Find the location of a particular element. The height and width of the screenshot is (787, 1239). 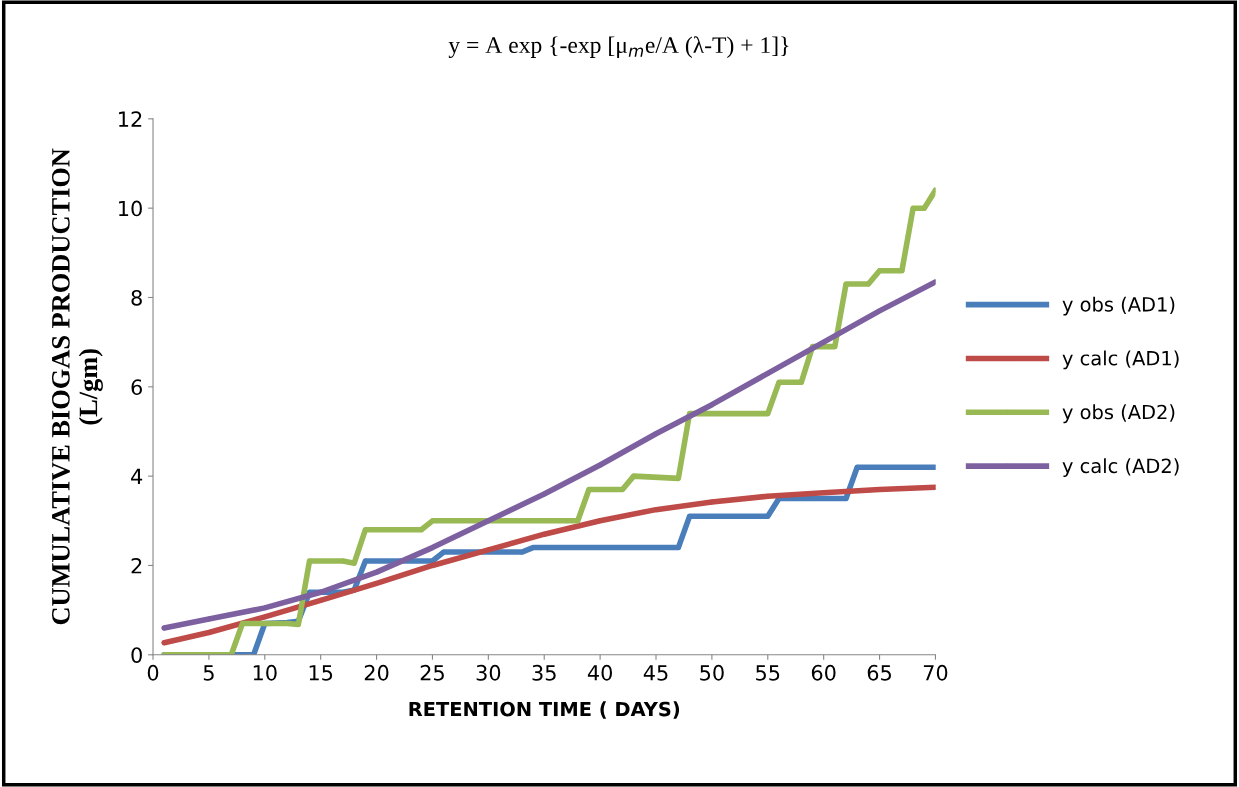

x-tick-label: 0 is located at coordinates (153, 672).